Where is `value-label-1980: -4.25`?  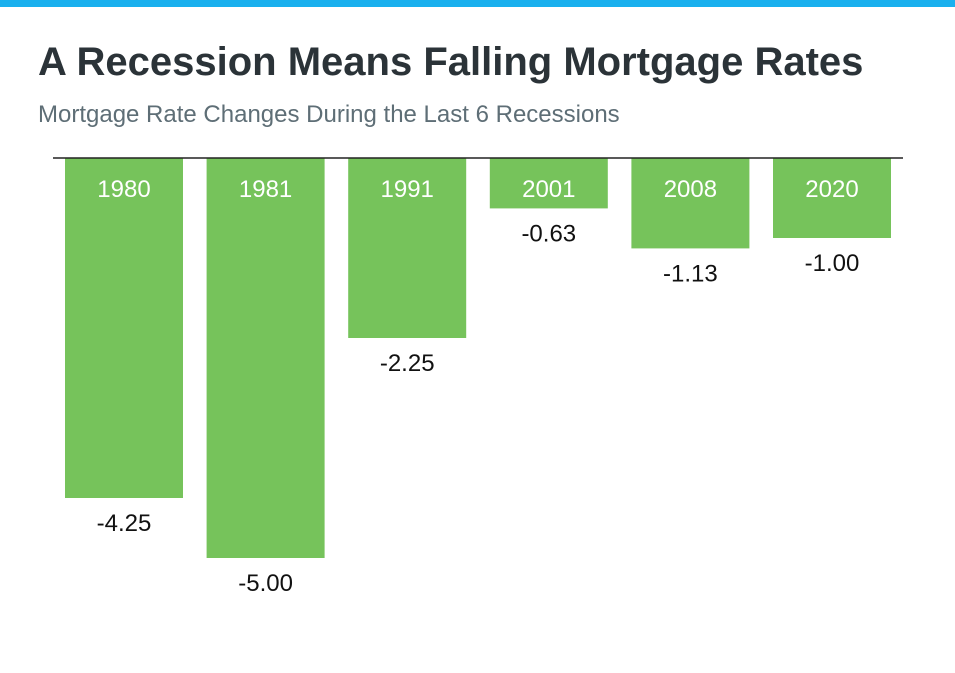
value-label-1980: -4.25 is located at coordinates (124, 523).